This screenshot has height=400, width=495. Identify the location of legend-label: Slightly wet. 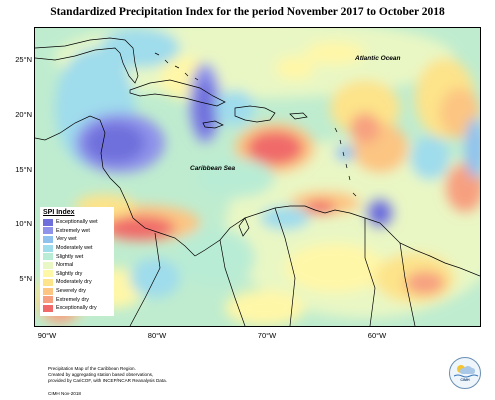
(70, 256).